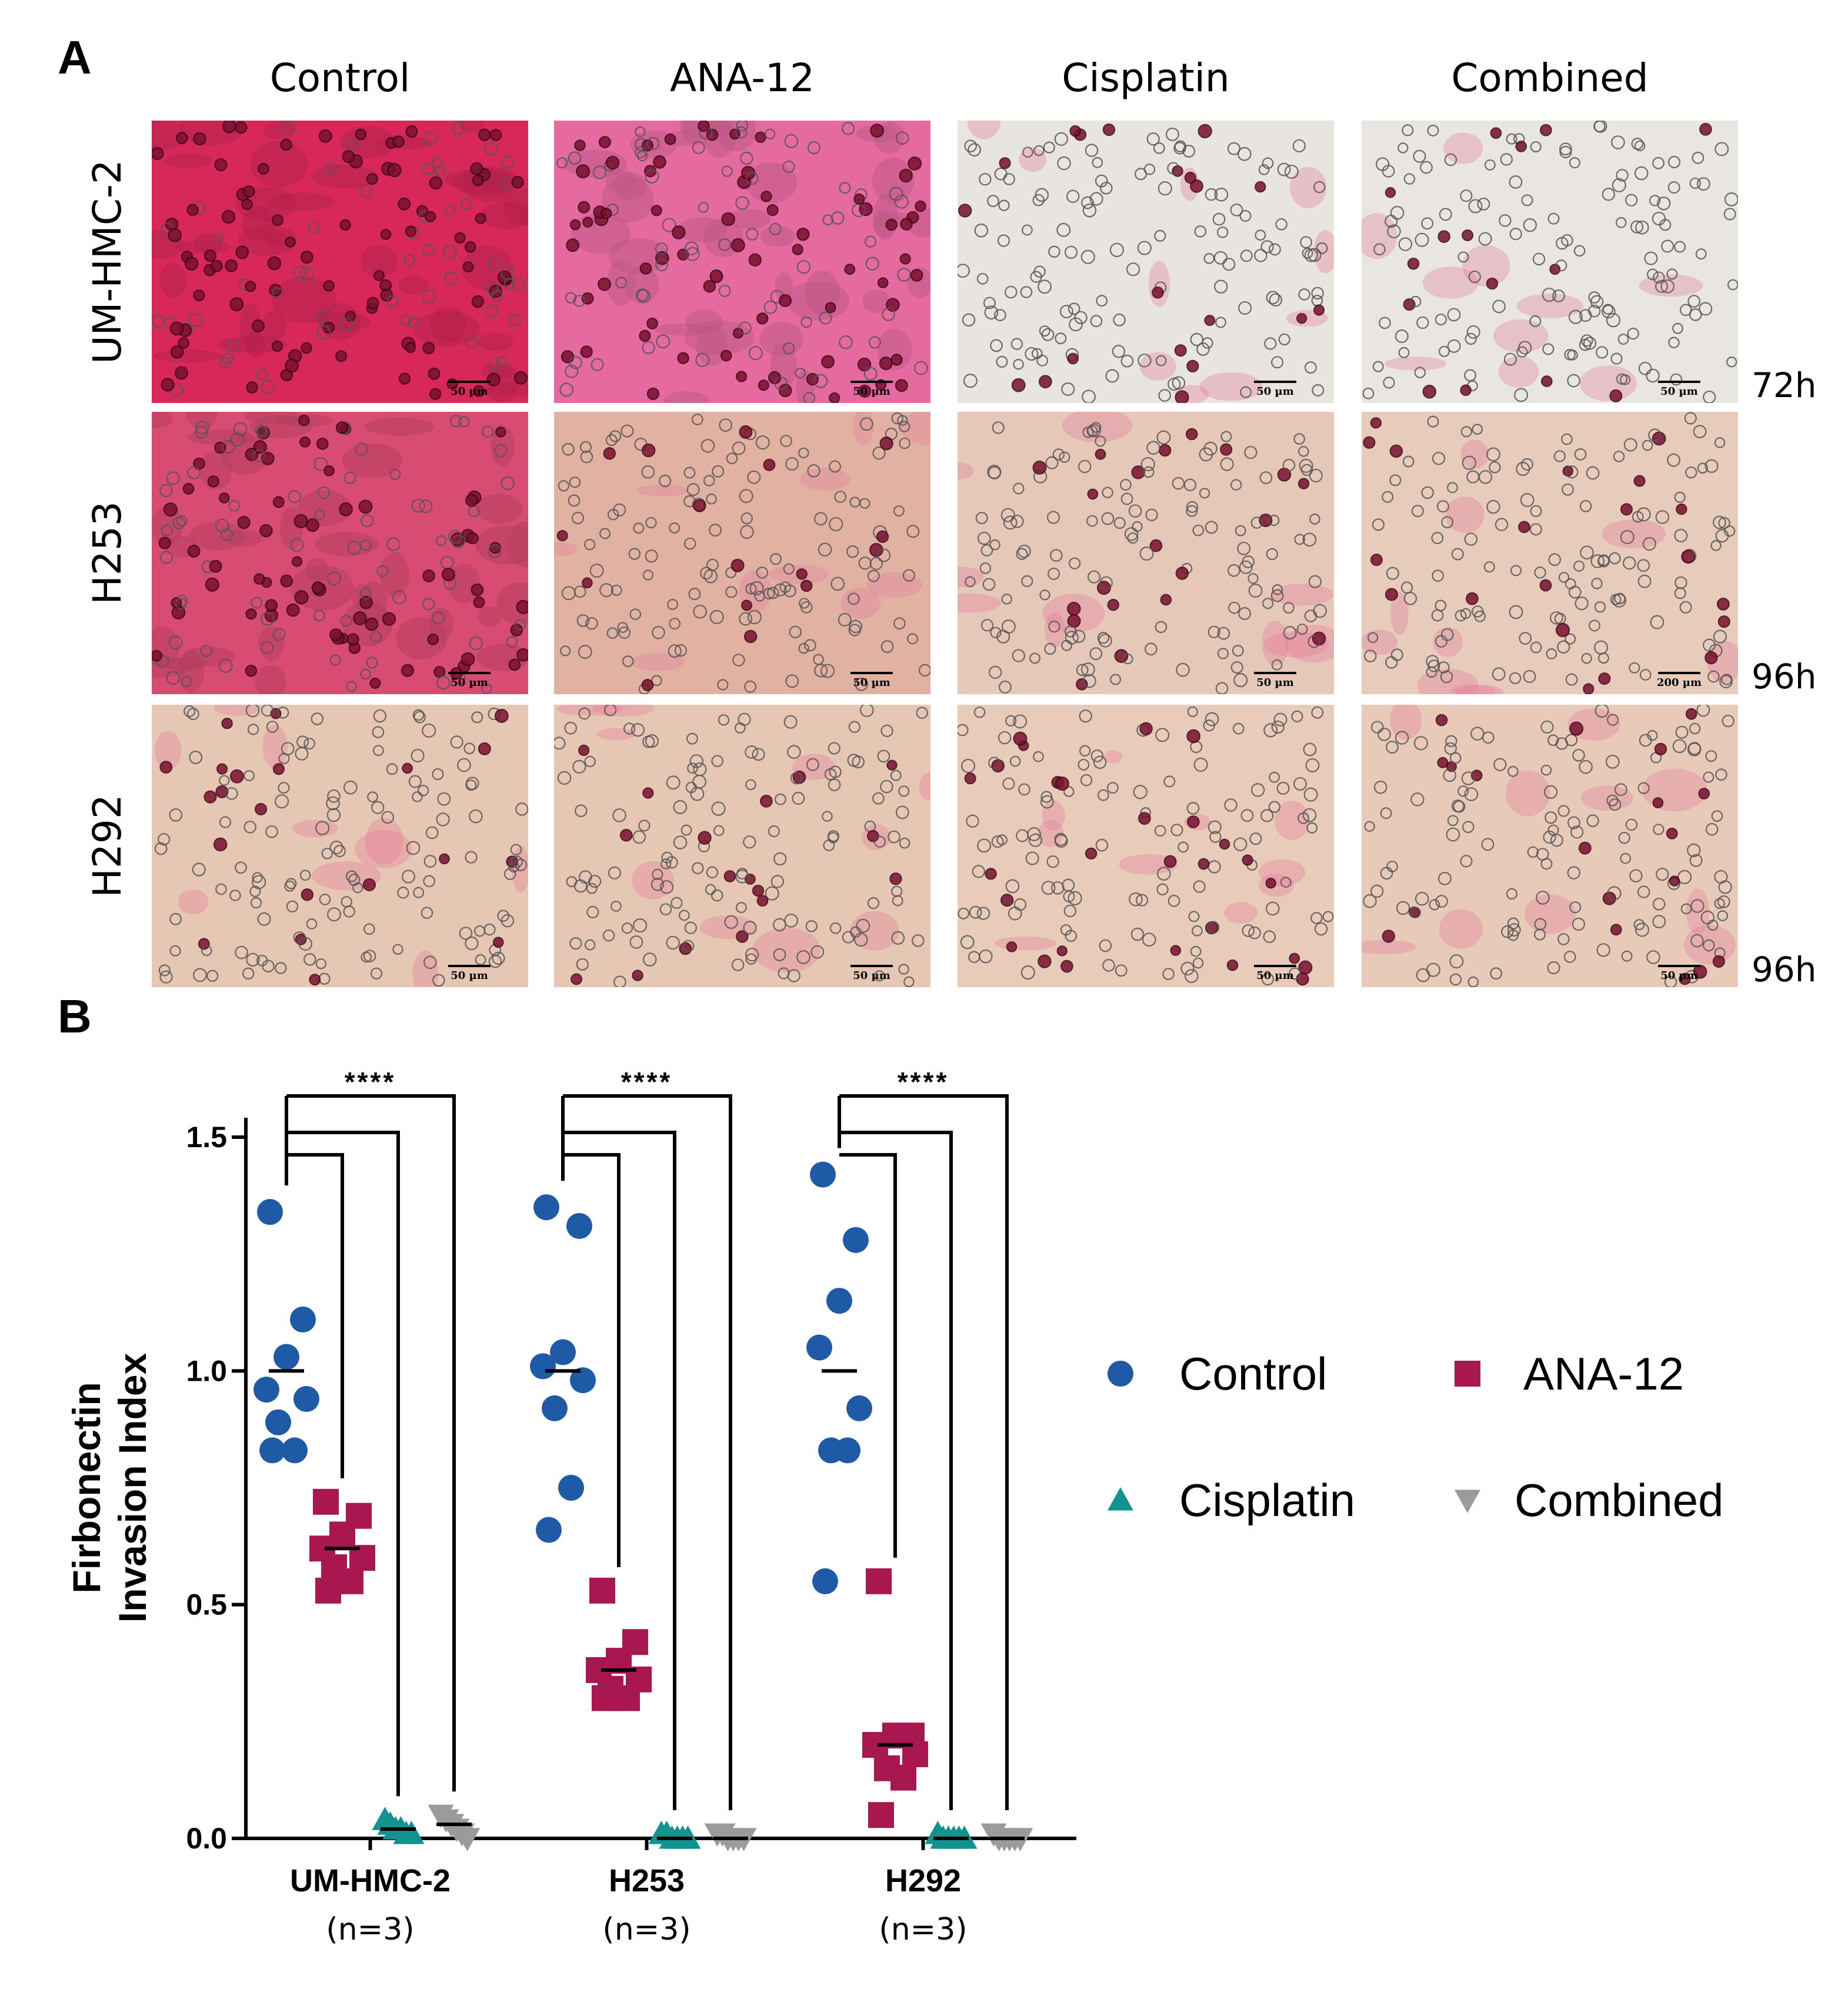 Image resolution: width=1848 pixels, height=1999 pixels. What do you see at coordinates (1146, 846) in the screenshot?
I see `micrograph-2-2: 50 µm` at bounding box center [1146, 846].